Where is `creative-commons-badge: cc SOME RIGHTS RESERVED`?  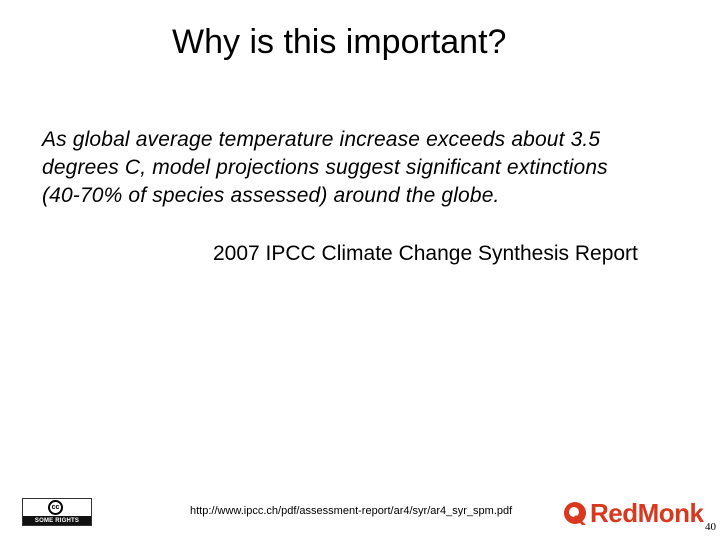
creative-commons-badge: cc SOME RIGHTS RESERVED is located at coordinates (57, 512).